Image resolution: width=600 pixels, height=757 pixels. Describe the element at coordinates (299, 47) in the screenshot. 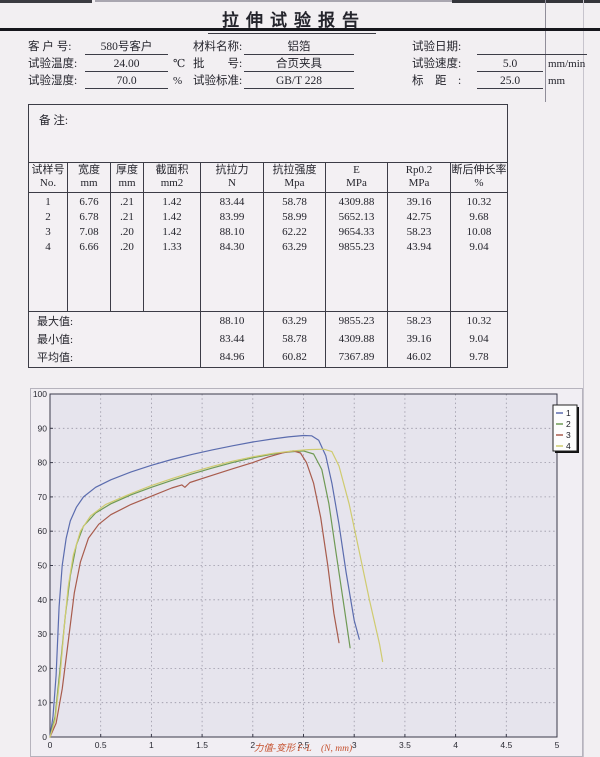

I see `field-value: 铝箔` at that location.